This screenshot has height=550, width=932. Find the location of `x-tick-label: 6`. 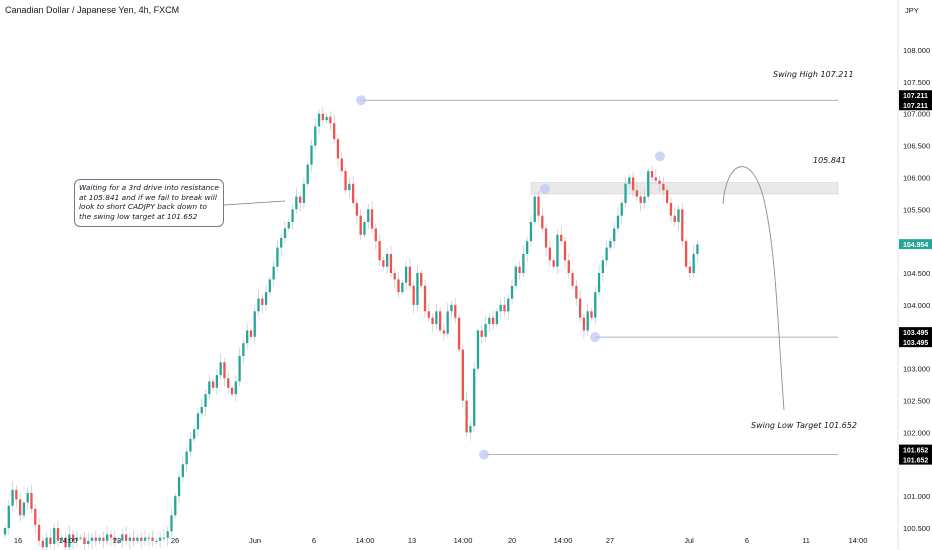

x-tick-label: 6 is located at coordinates (747, 540).